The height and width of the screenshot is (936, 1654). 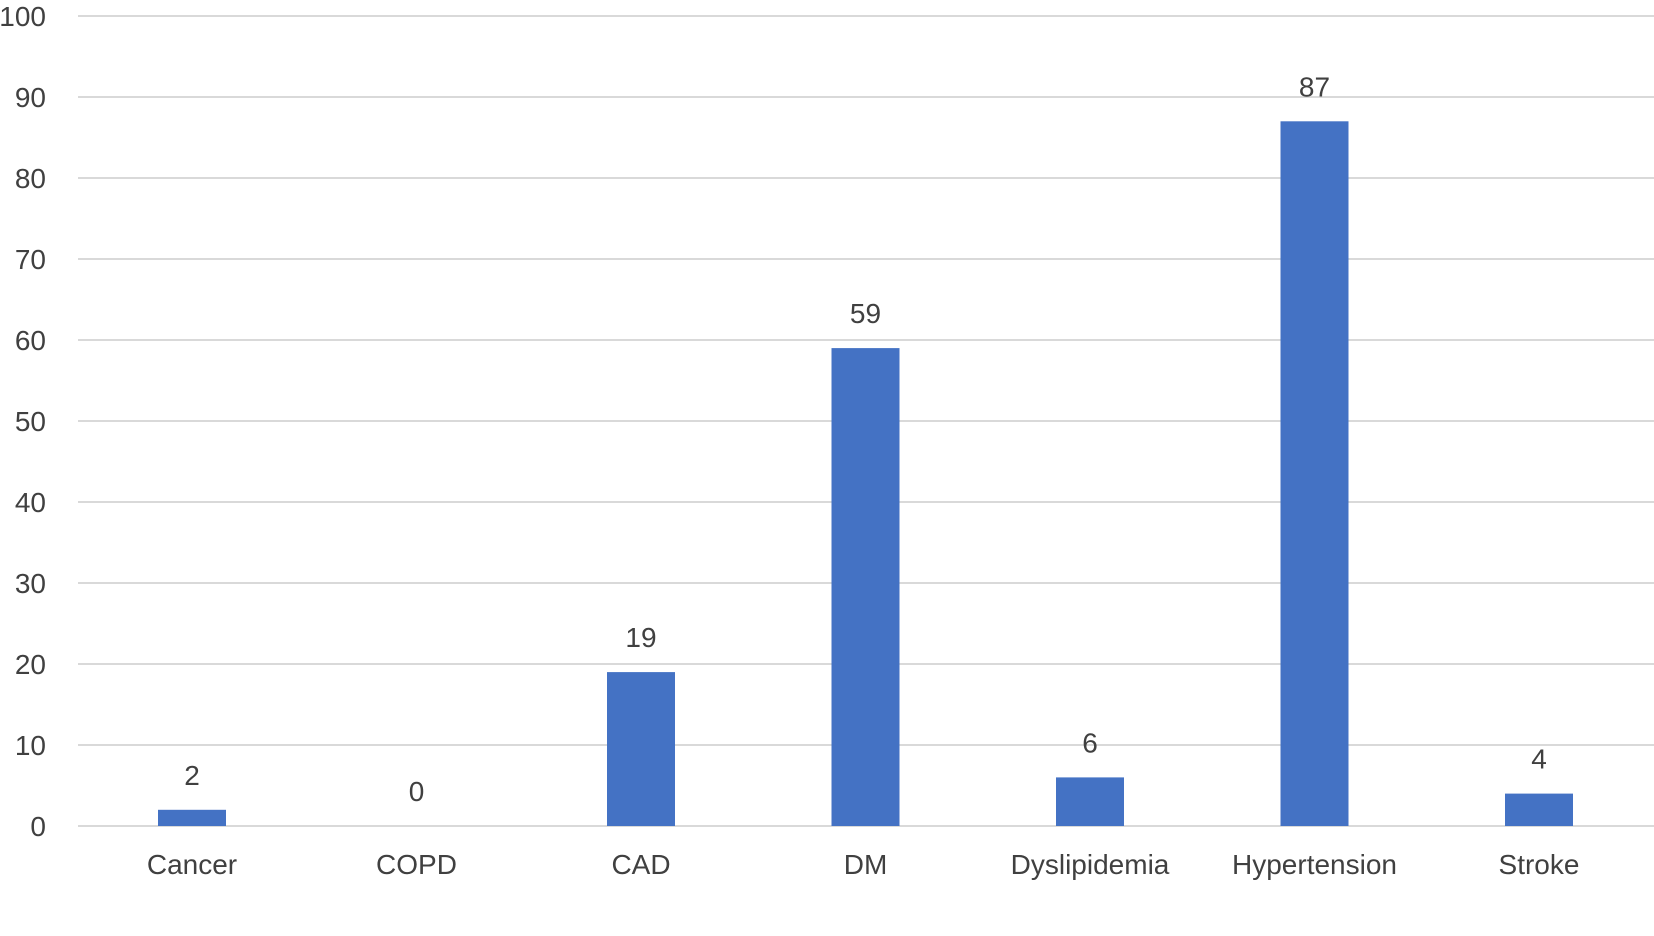 What do you see at coordinates (192, 775) in the screenshot?
I see `data-label-cancer: 2` at bounding box center [192, 775].